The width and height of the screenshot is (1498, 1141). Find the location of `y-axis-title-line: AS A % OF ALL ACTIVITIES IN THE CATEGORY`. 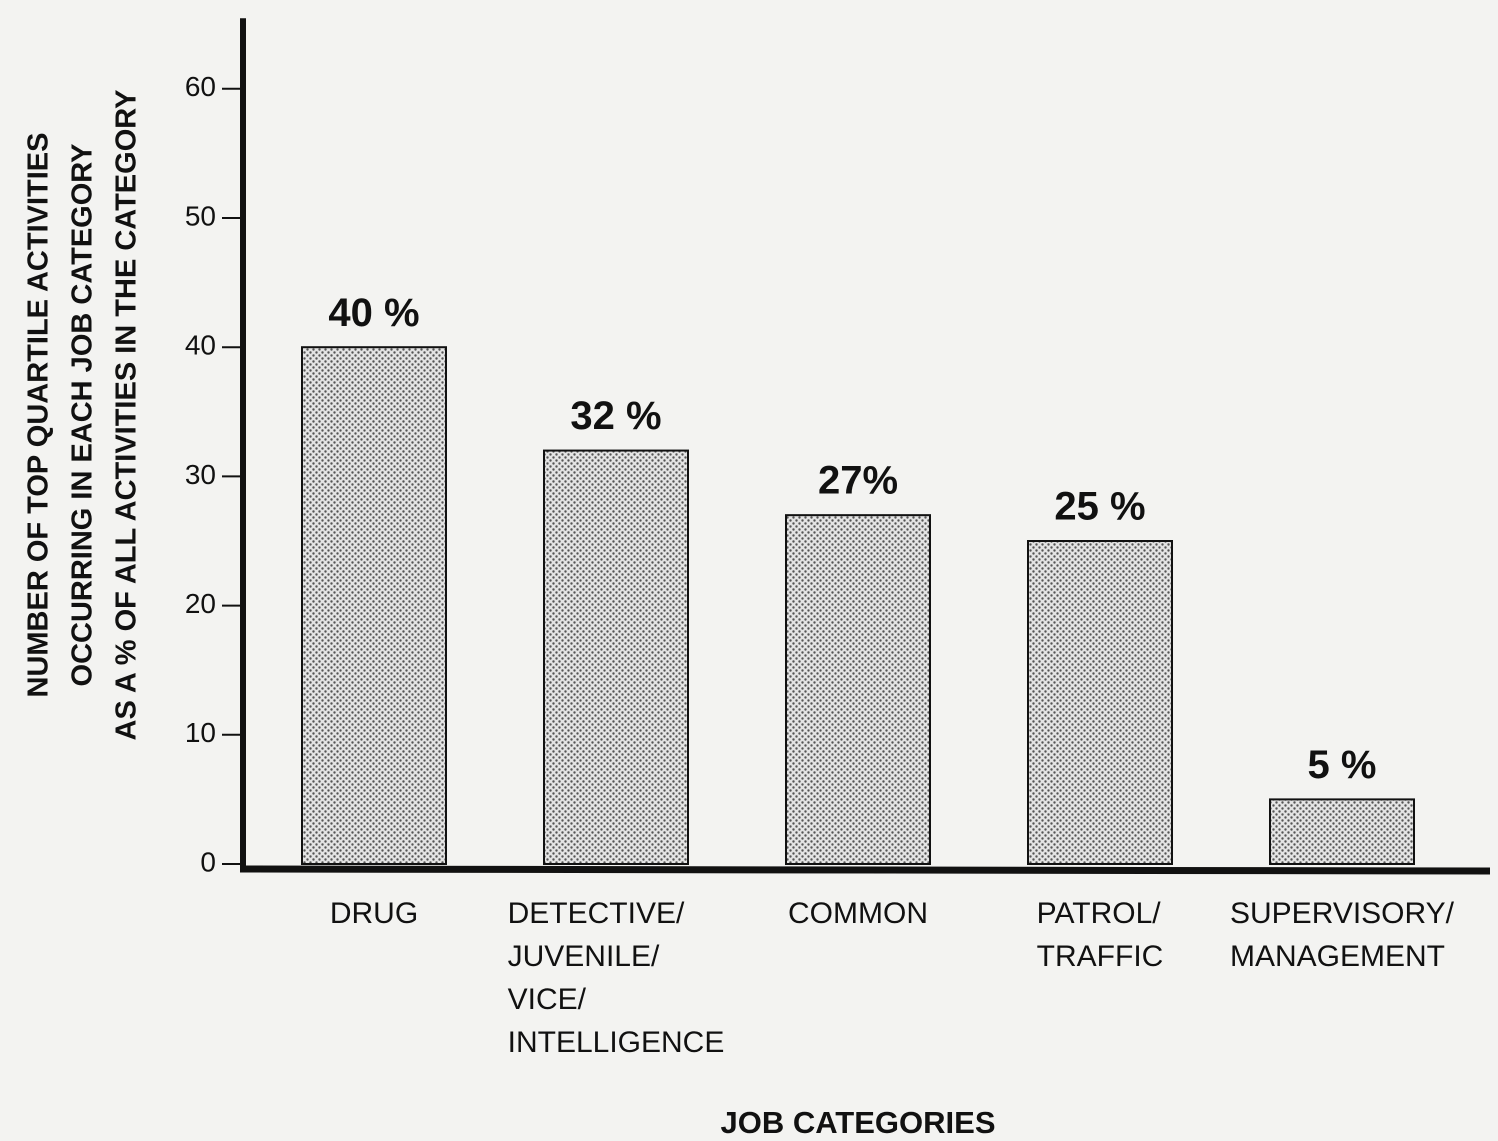

y-axis-title-line: AS A % OF ALL ACTIVITIES IN THE CATEGORY is located at coordinates (127, 415).